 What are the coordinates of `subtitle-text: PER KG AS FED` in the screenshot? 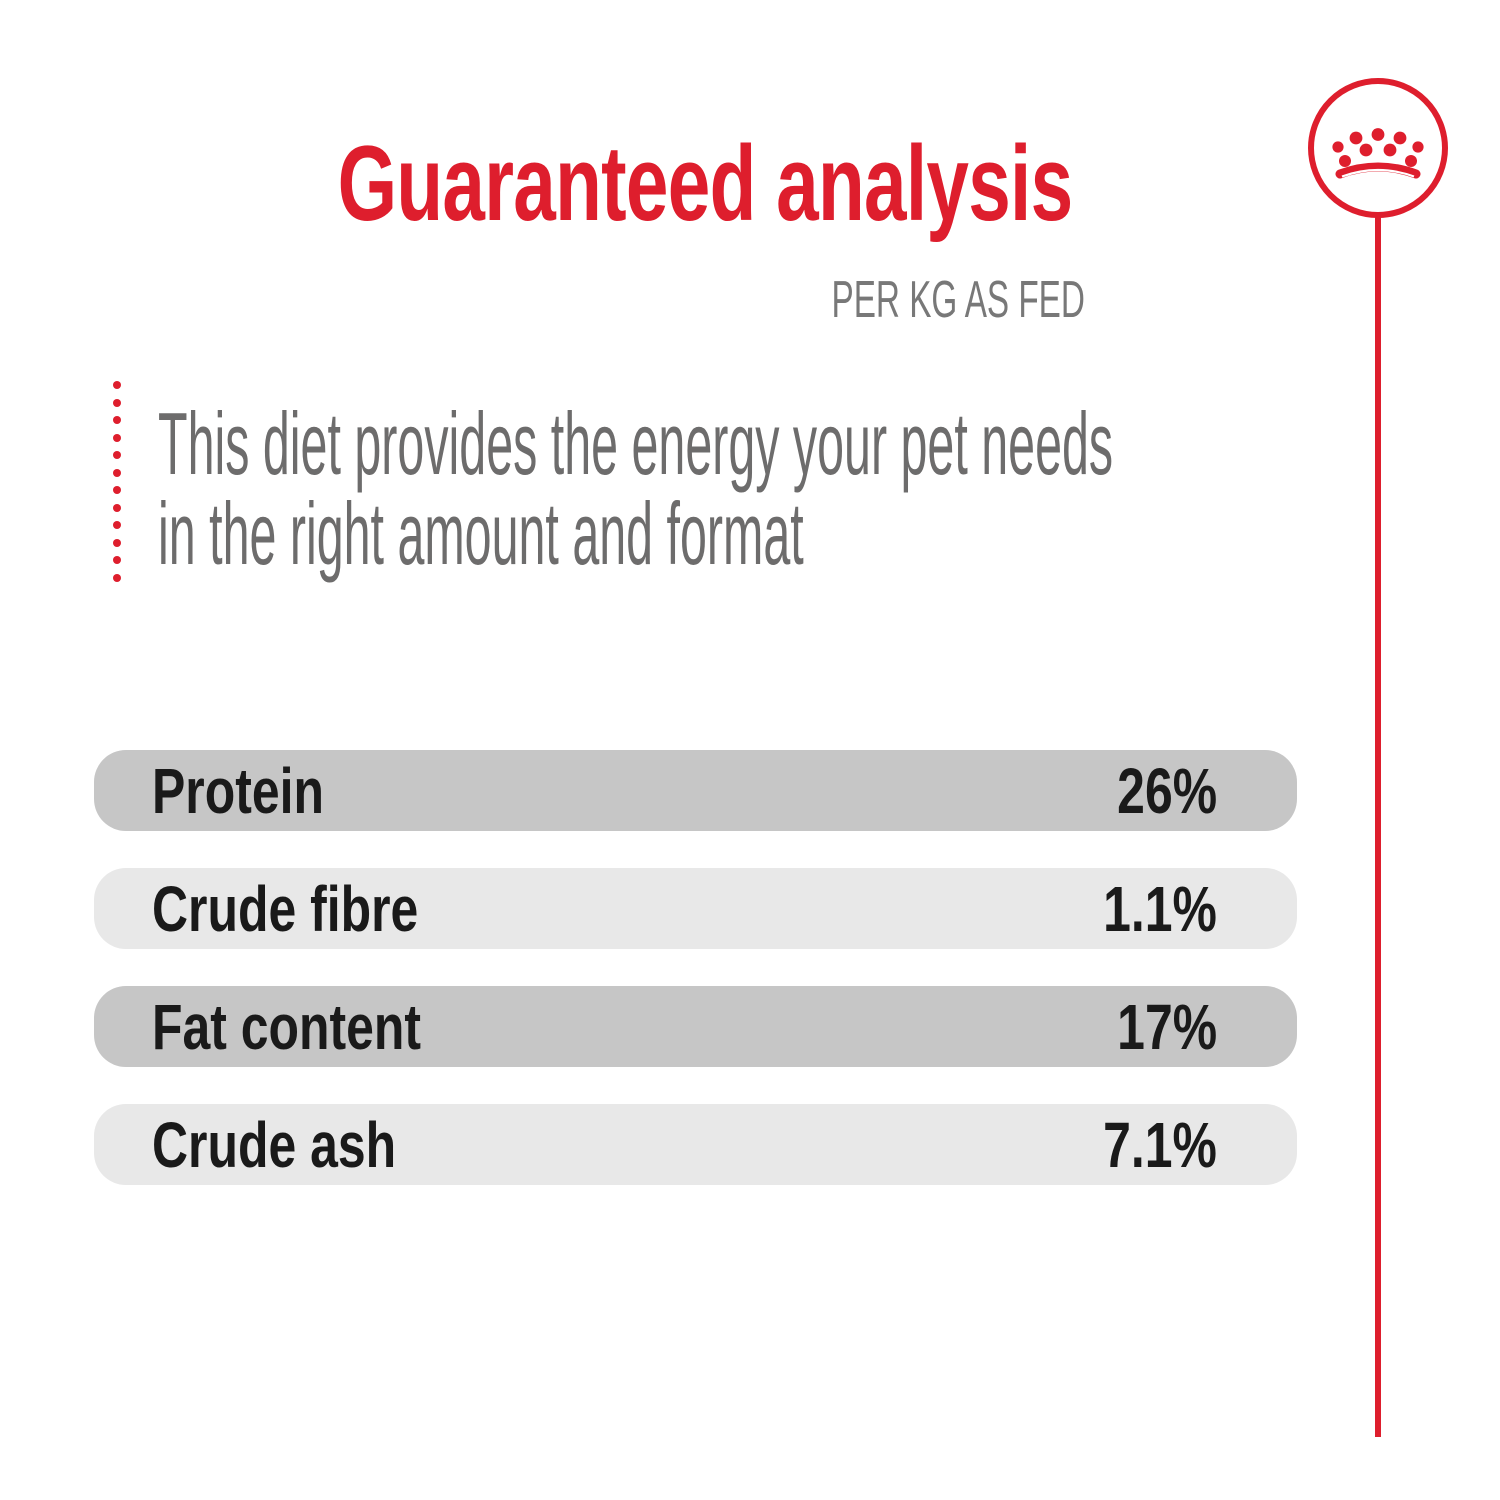 It's located at (958, 300).